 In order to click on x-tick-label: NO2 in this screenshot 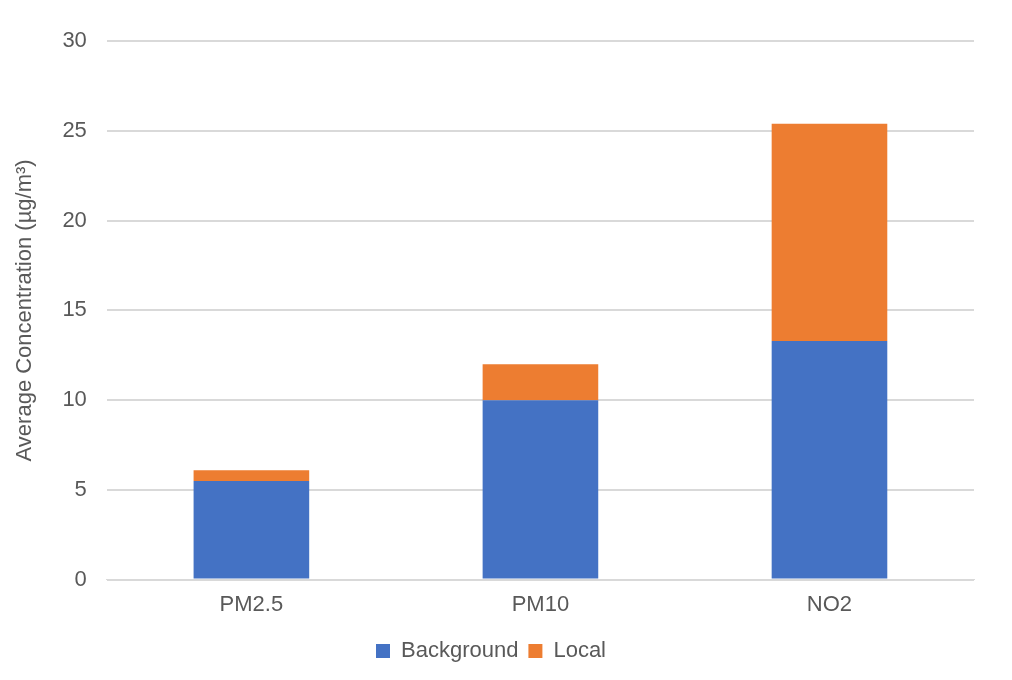, I will do `click(829, 603)`.